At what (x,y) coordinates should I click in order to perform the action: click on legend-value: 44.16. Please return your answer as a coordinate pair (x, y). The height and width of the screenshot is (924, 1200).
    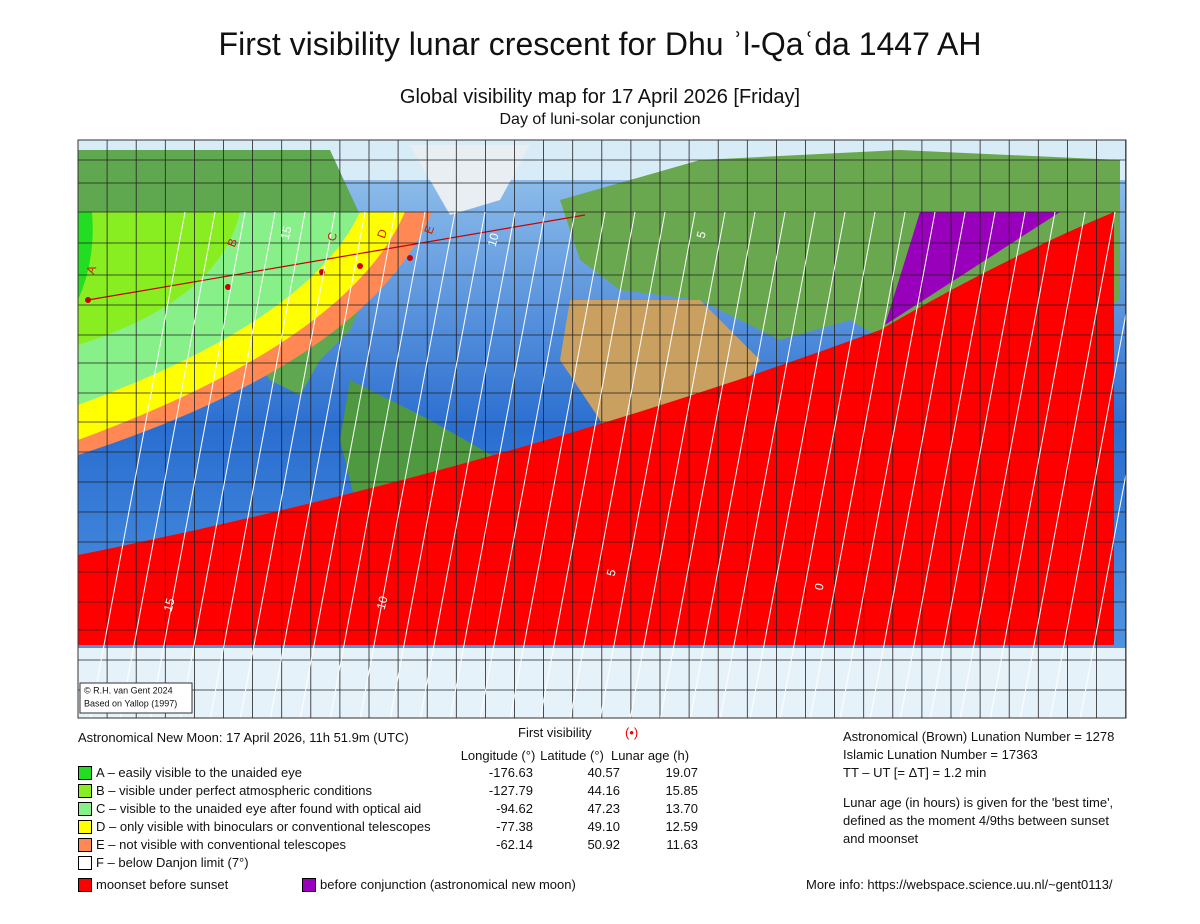
    Looking at the image, I should click on (603, 790).